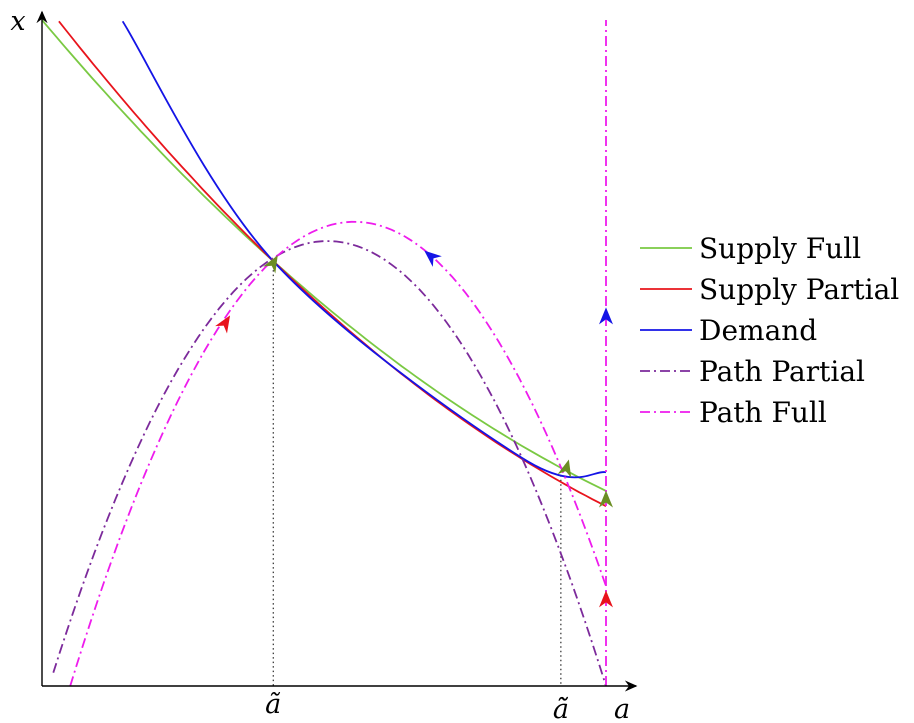  Describe the element at coordinates (606, 599) in the screenshot. I see `red-arrow-vertical-bottom` at that location.